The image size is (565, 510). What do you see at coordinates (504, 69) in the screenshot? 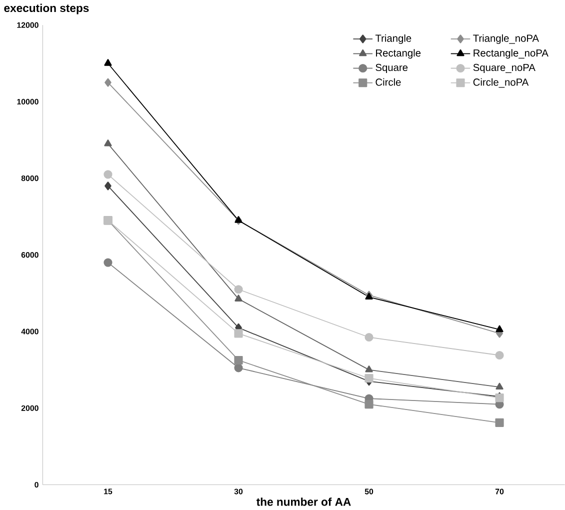
I see `legend-label: Square_noPA` at bounding box center [504, 69].